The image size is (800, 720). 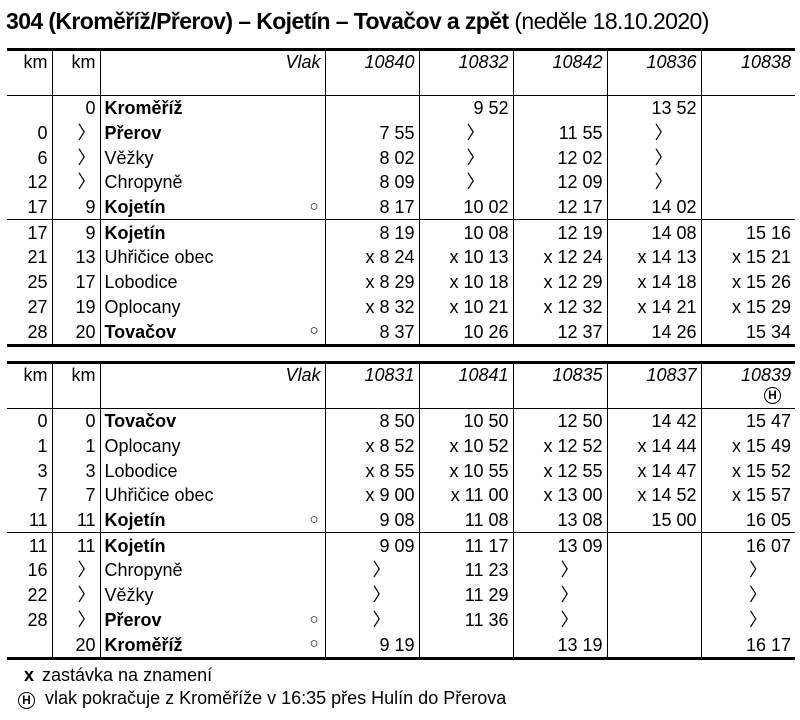 What do you see at coordinates (401, 620) in the screenshot?
I see `table-row: 28 〉 Přerov ○ 〉 11 36 〉〉` at bounding box center [401, 620].